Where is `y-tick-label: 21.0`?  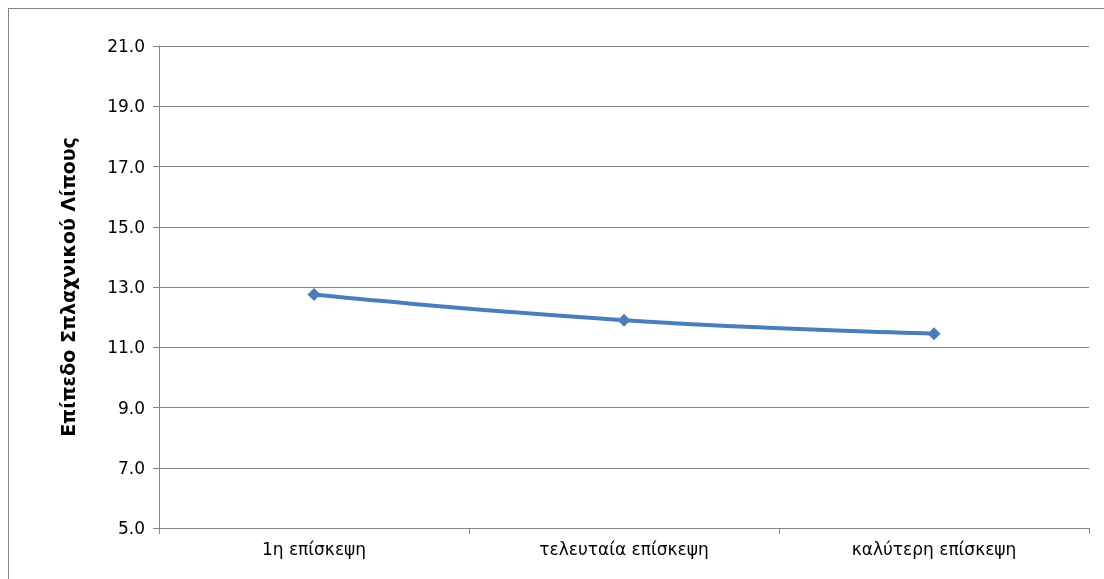 y-tick-label: 21.0 is located at coordinates (126, 46).